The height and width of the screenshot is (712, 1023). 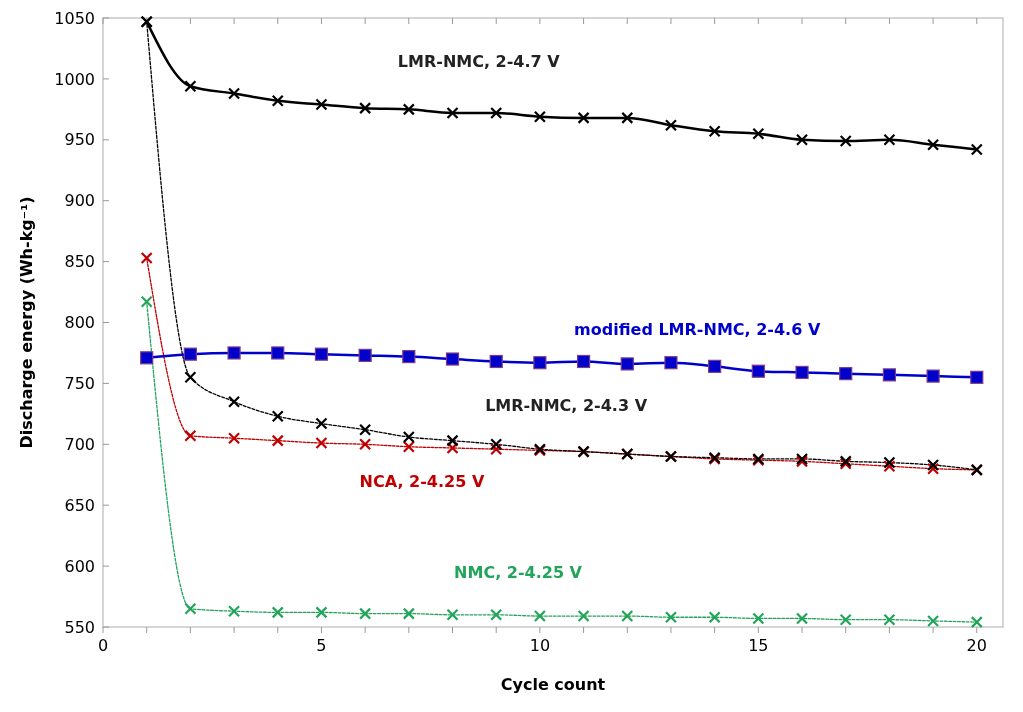 What do you see at coordinates (79, 505) in the screenshot?
I see `y-tick-label: 650` at bounding box center [79, 505].